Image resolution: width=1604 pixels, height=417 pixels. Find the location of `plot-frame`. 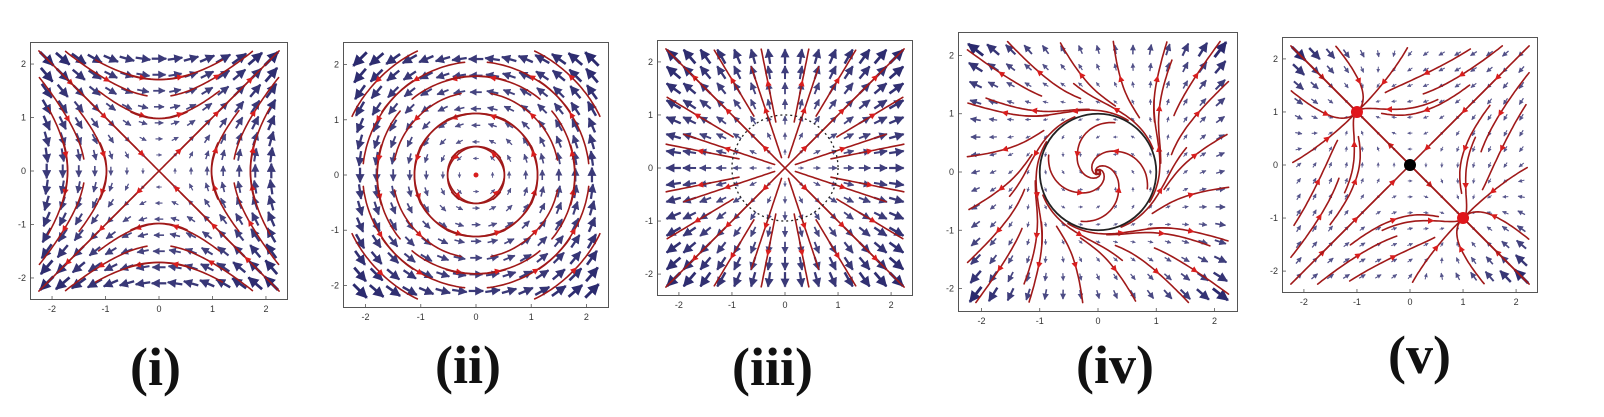

plot-frame is located at coordinates (1098, 172).